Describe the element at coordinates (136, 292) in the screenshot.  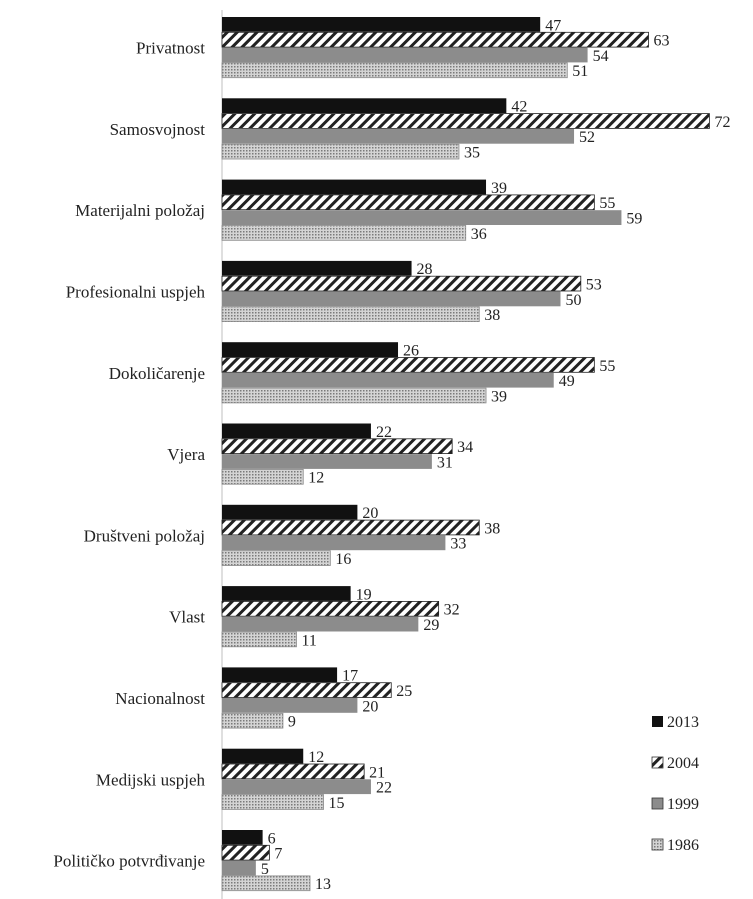
I see `category-label: Profesionalni uspjeh` at that location.